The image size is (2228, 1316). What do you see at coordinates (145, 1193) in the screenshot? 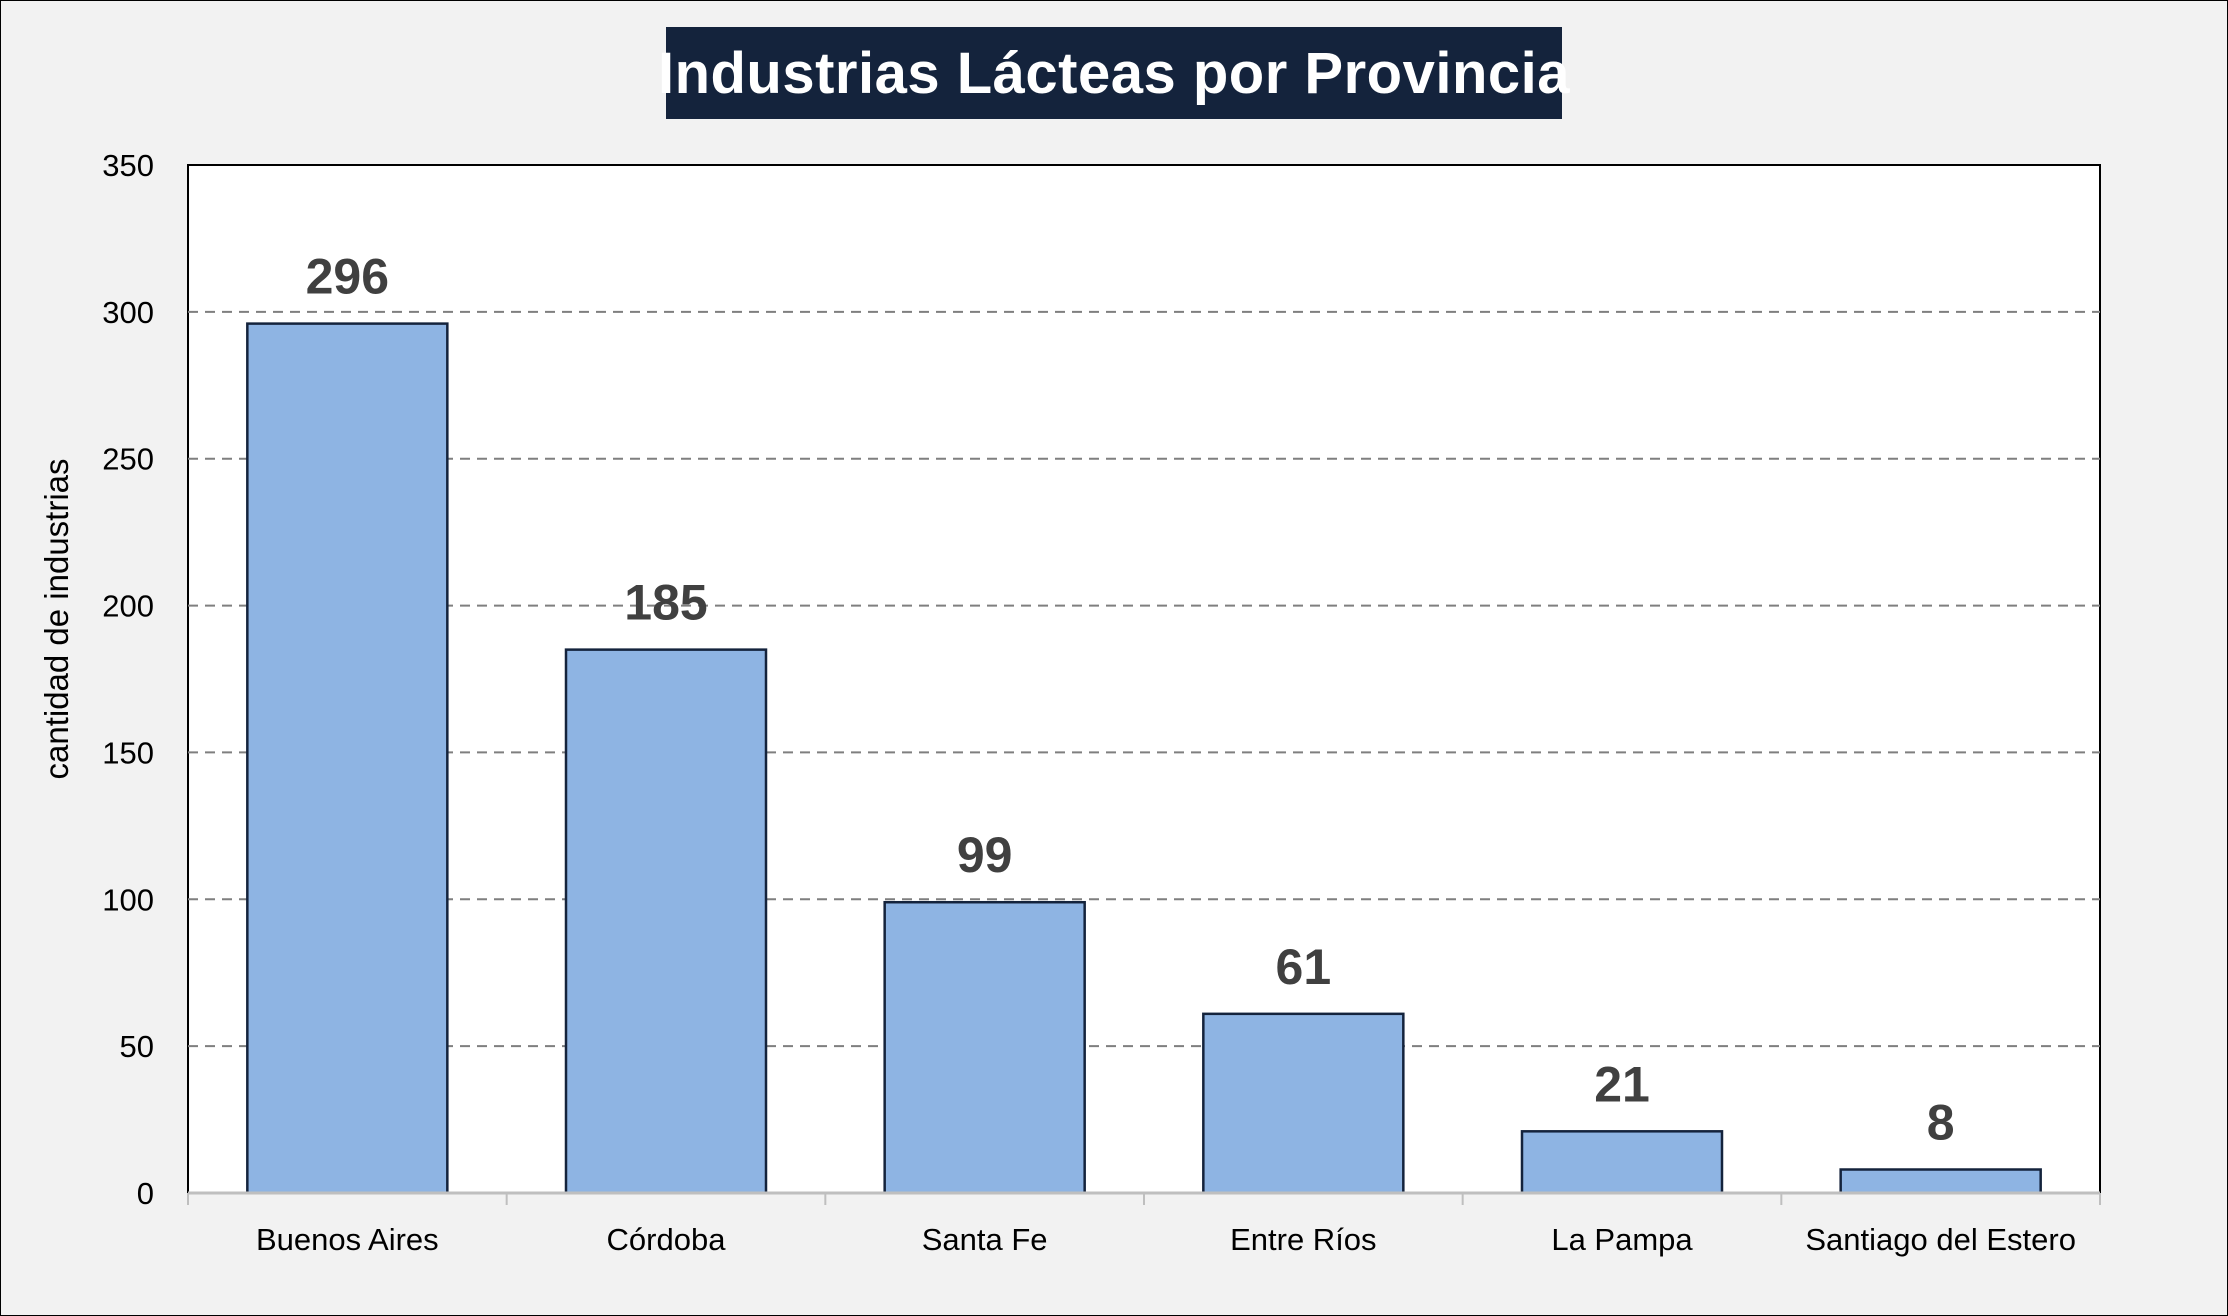
I see `y-tick-label: 0` at bounding box center [145, 1193].